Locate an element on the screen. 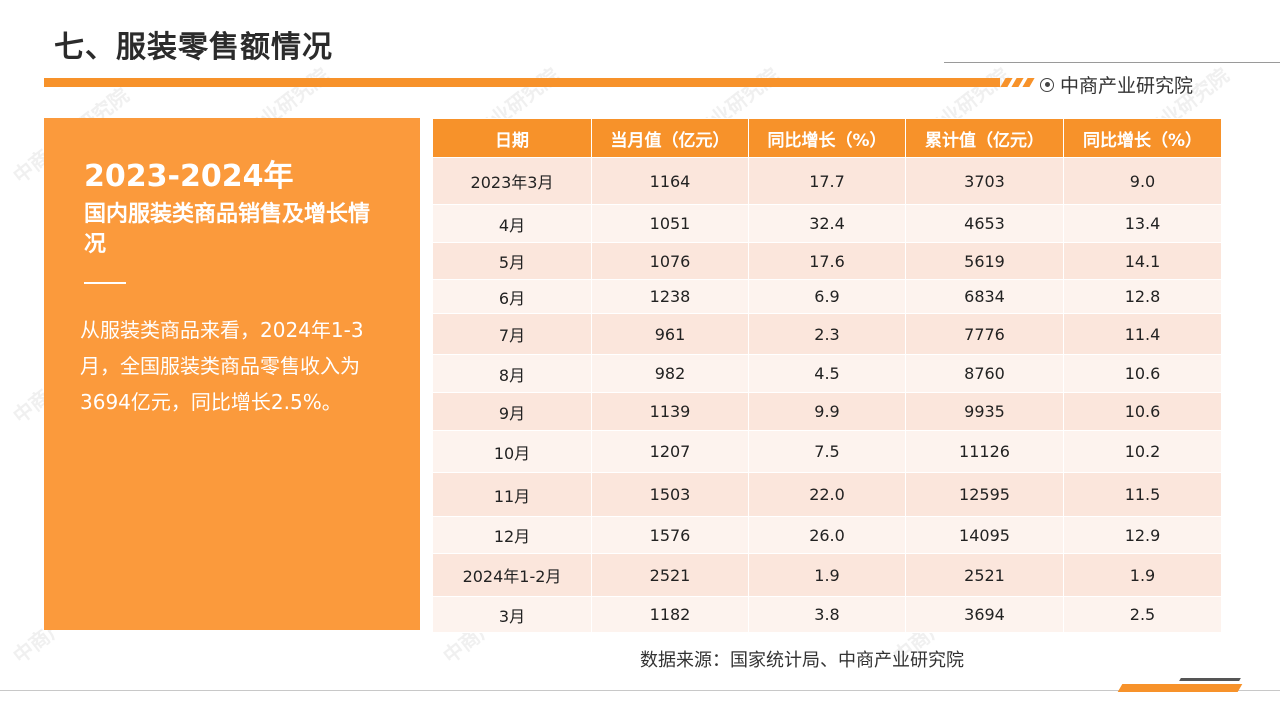 The image size is (1280, 720). table-row: 3月 1182 3.8 3694 2.5 is located at coordinates (827, 614).